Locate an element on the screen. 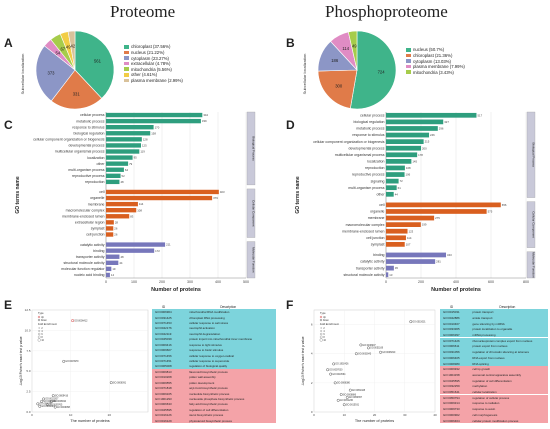 The image size is (550, 429). panel-label-c: C is located at coordinates (8, 125).